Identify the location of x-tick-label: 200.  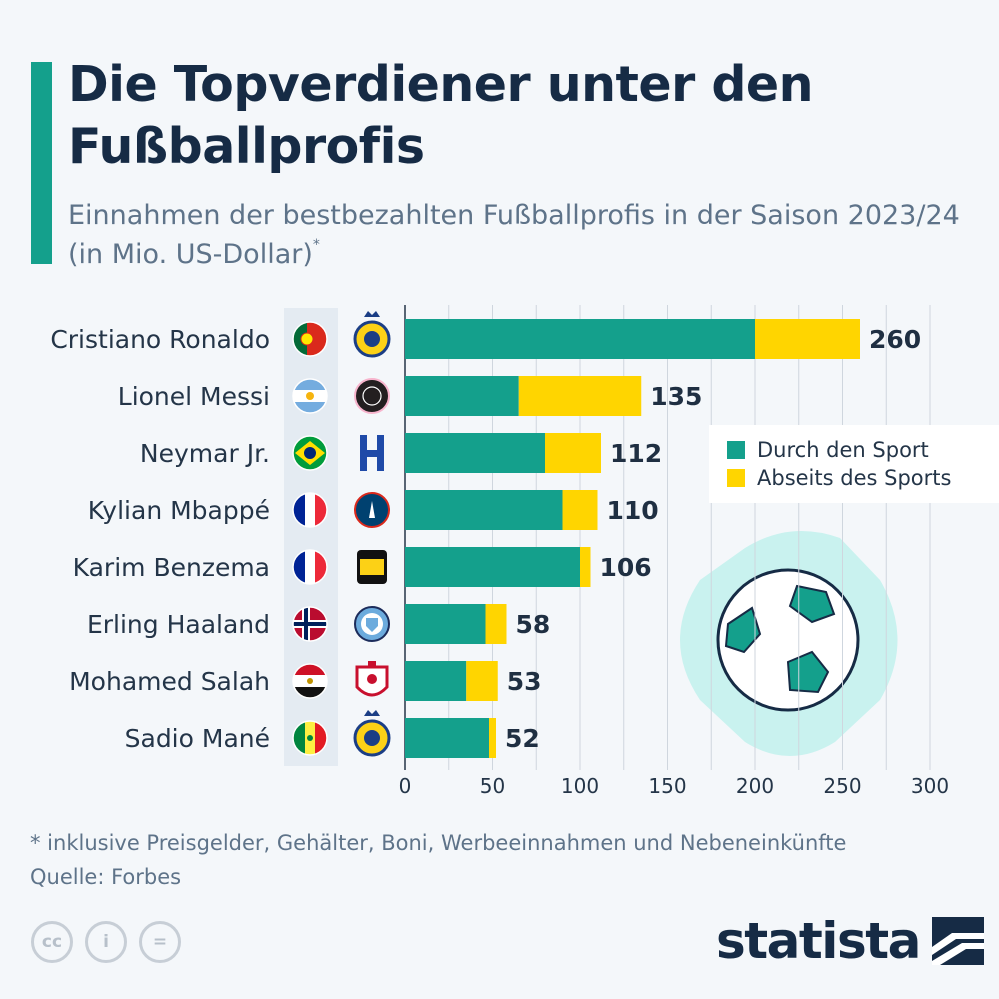
(755, 786).